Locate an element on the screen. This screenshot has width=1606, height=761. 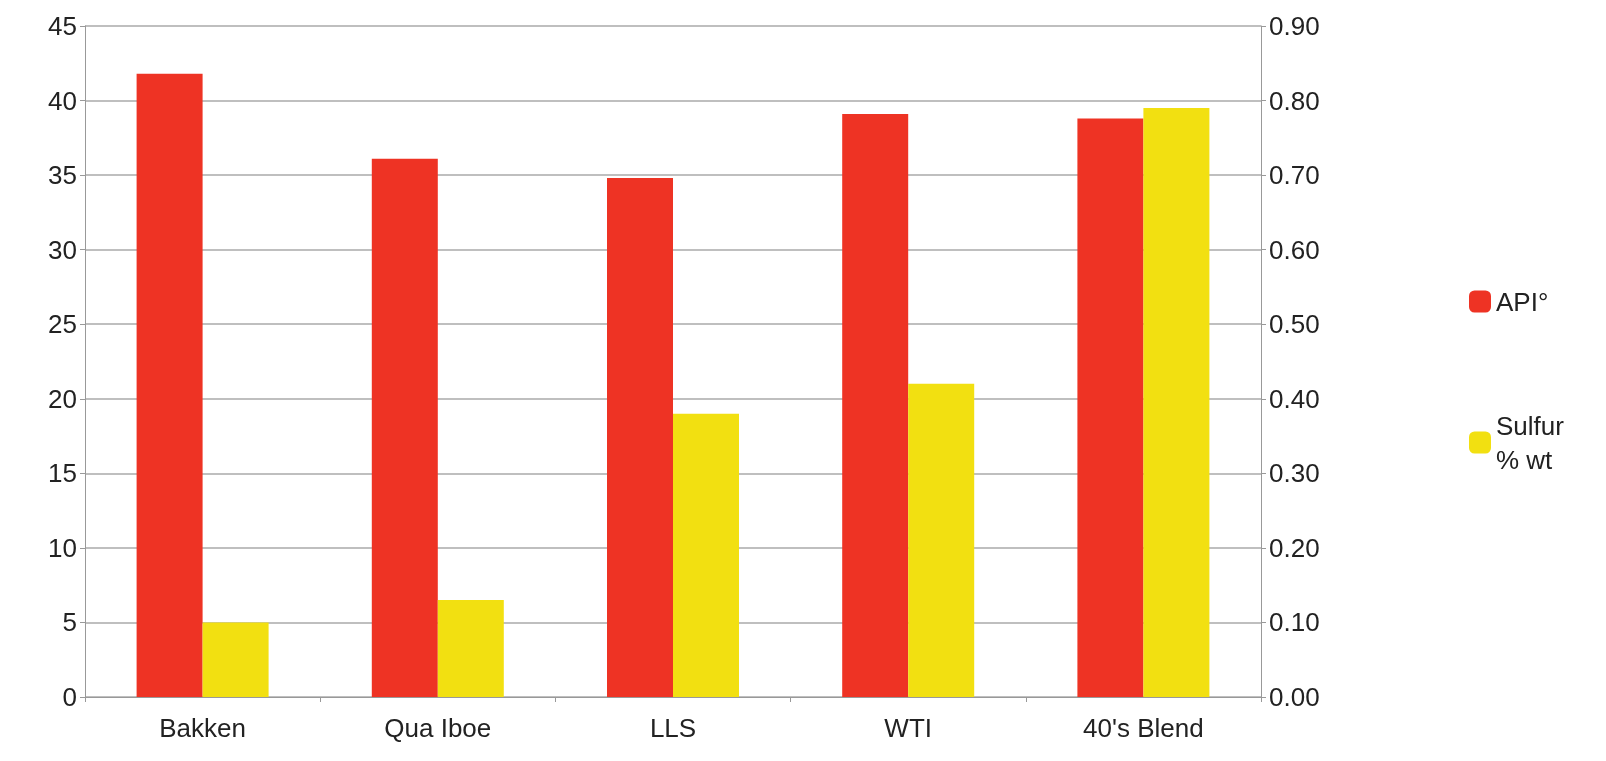
y2-tick-label: 0.30 is located at coordinates (1294, 473).